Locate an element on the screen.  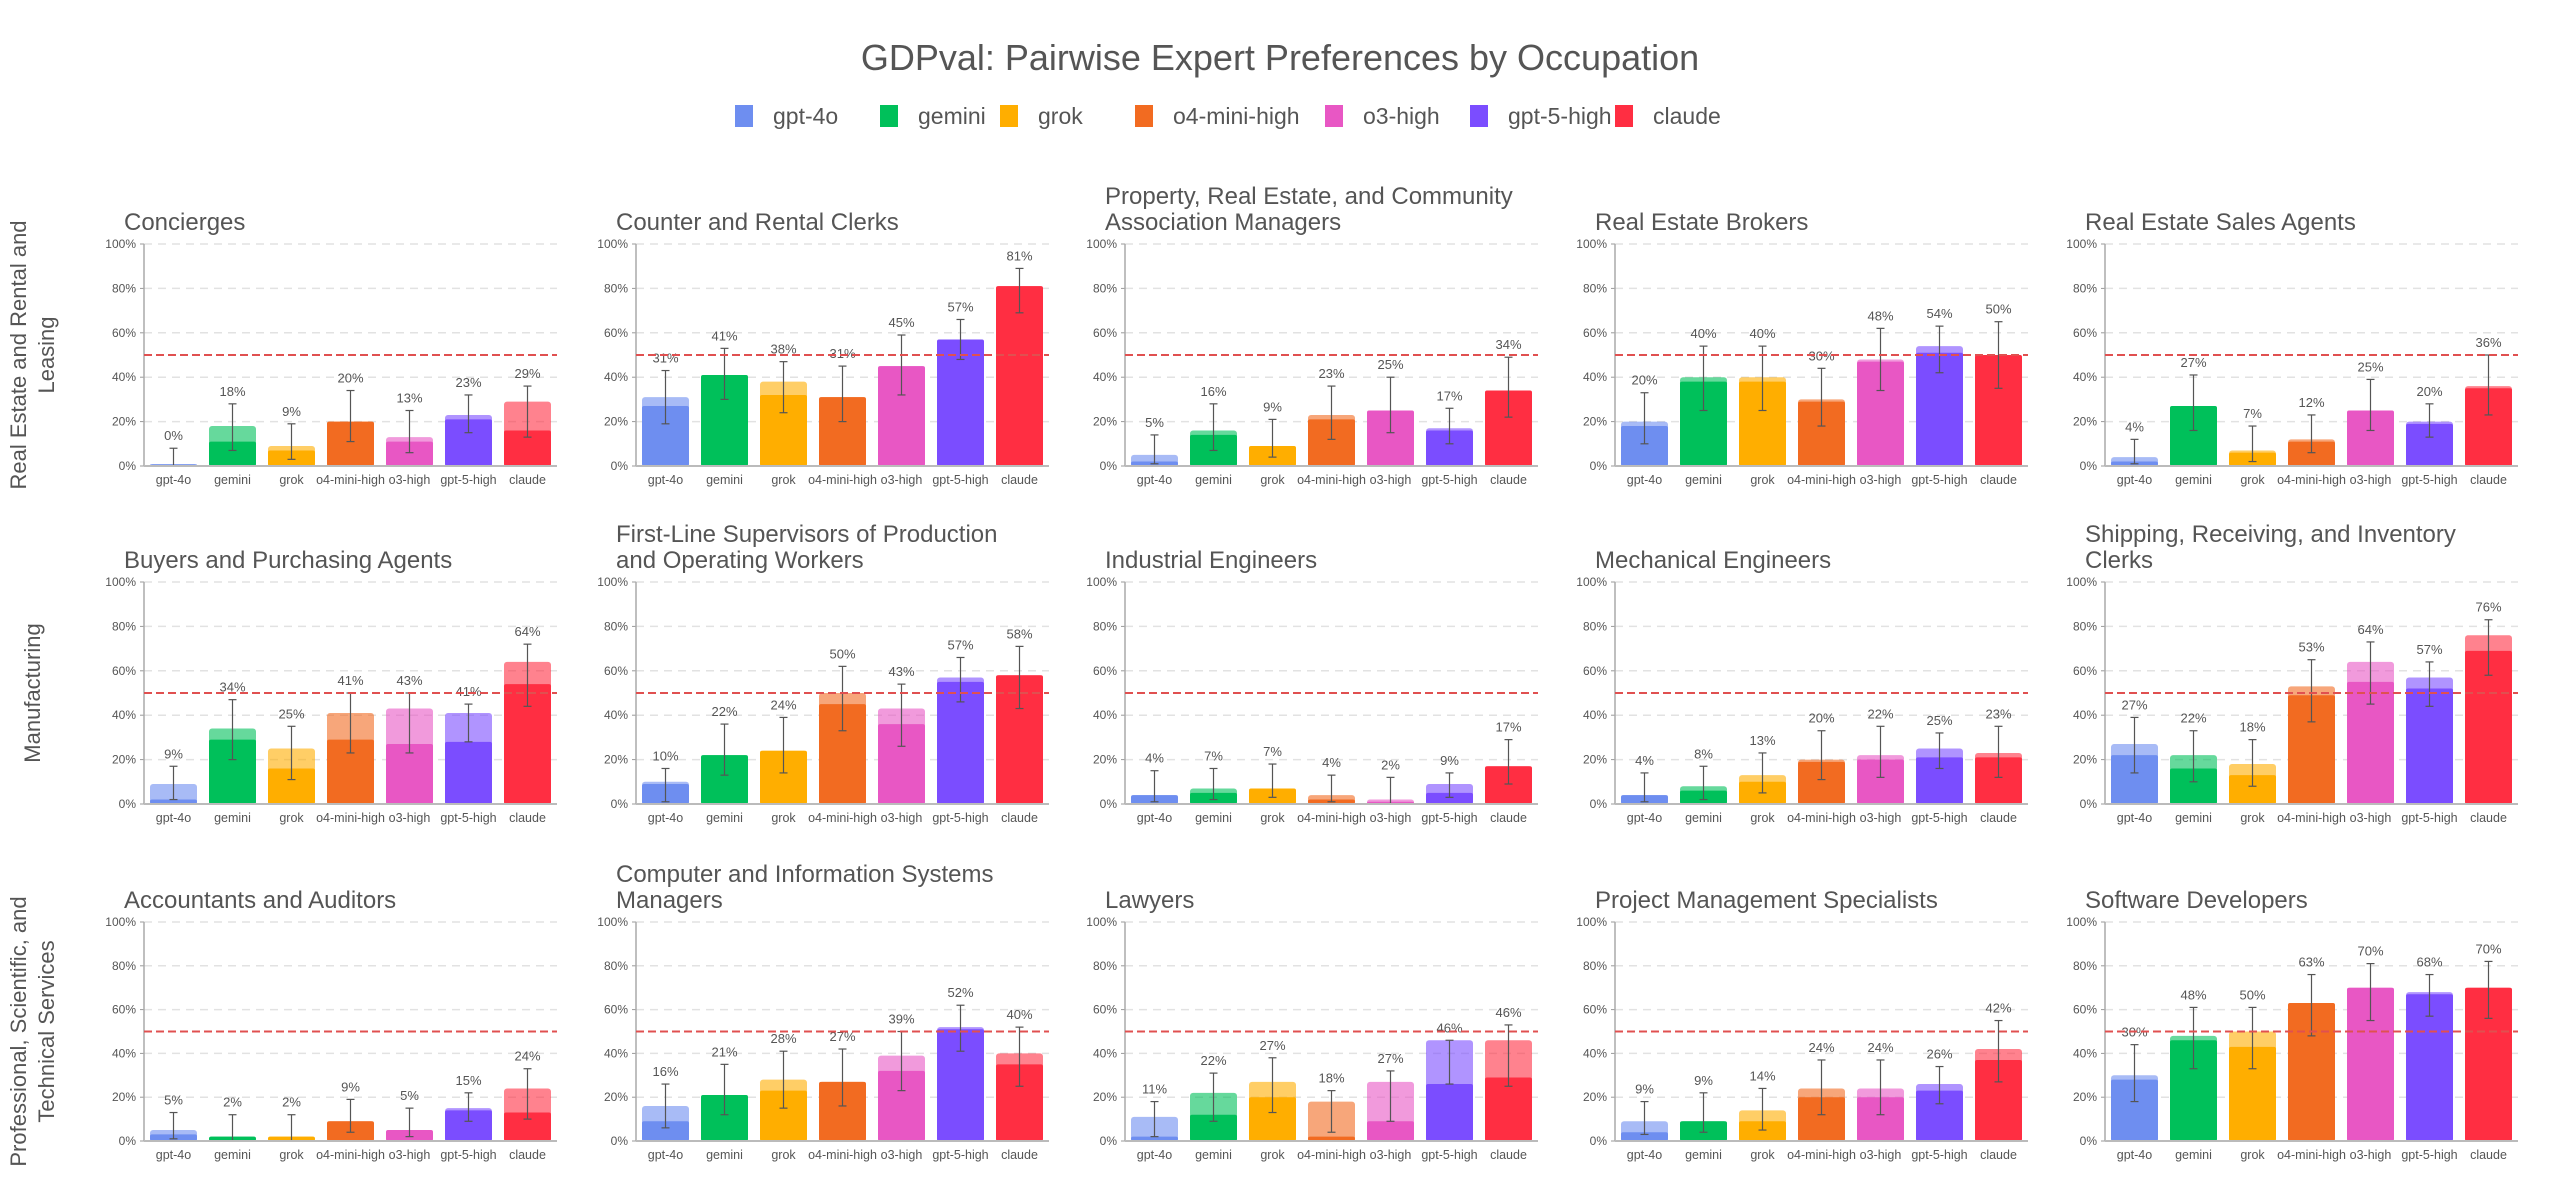
value-label: 25% is located at coordinates (2370, 366).